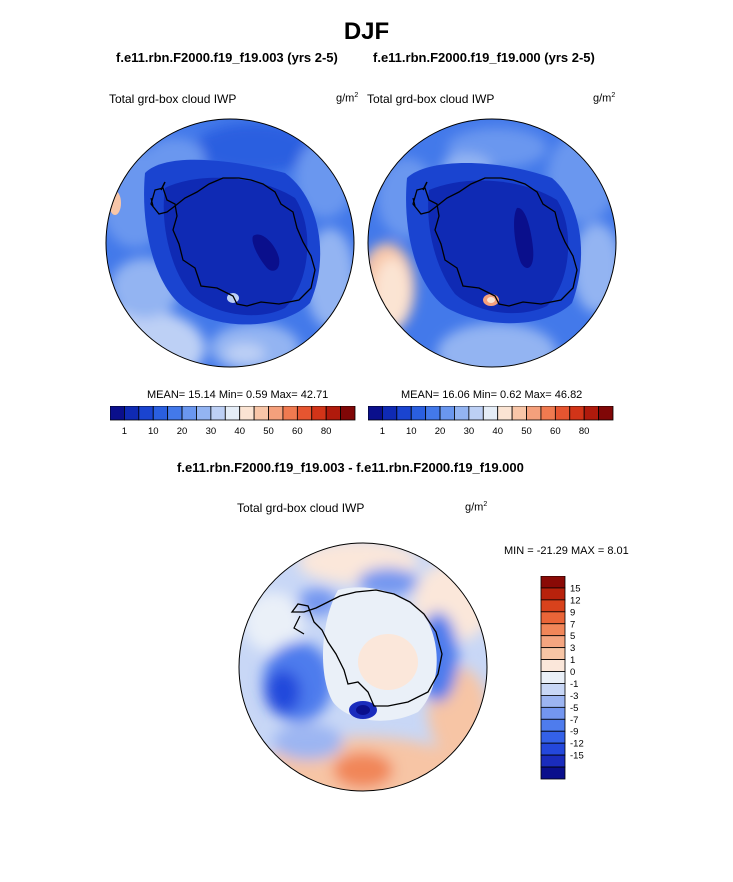 The height and width of the screenshot is (882, 733). What do you see at coordinates (574, 708) in the screenshot?
I see `diff-colorbar-tick-label: -5` at bounding box center [574, 708].